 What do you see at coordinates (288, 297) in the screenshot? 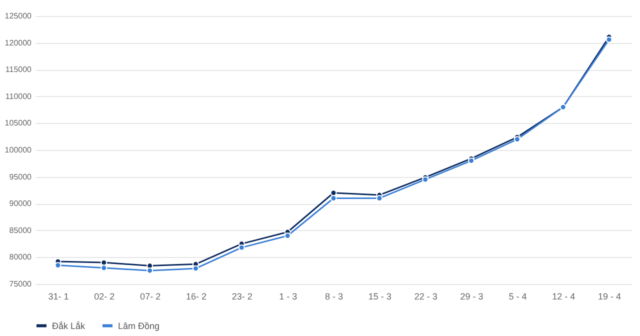
I see `x-tick-label: 1 - 3` at bounding box center [288, 297].